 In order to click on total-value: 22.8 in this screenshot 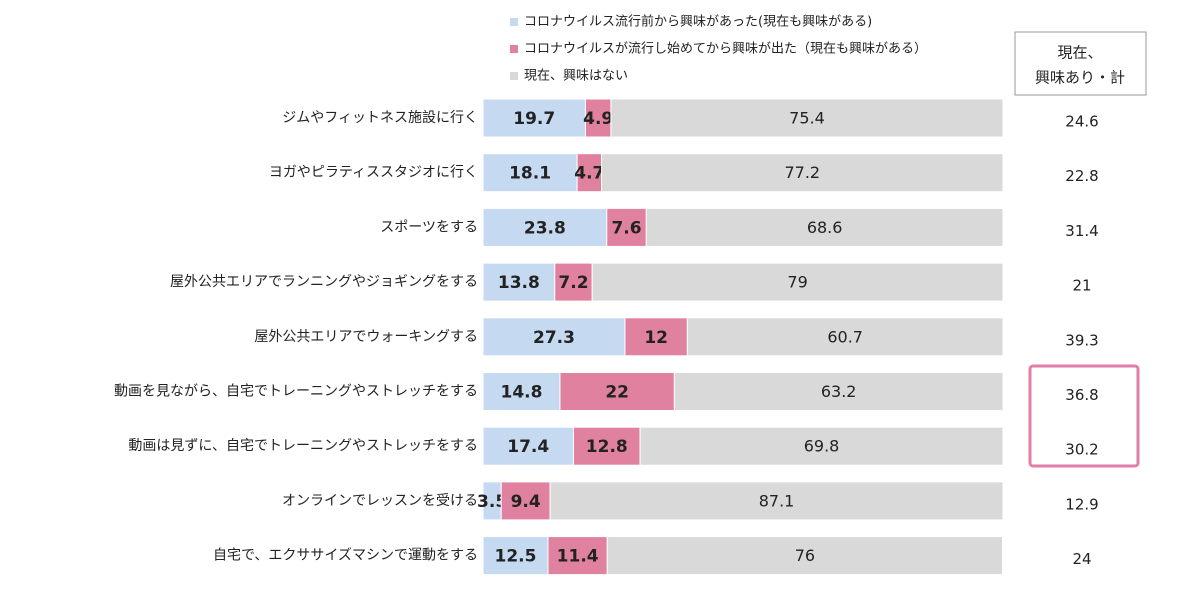, I will do `click(1081, 176)`.